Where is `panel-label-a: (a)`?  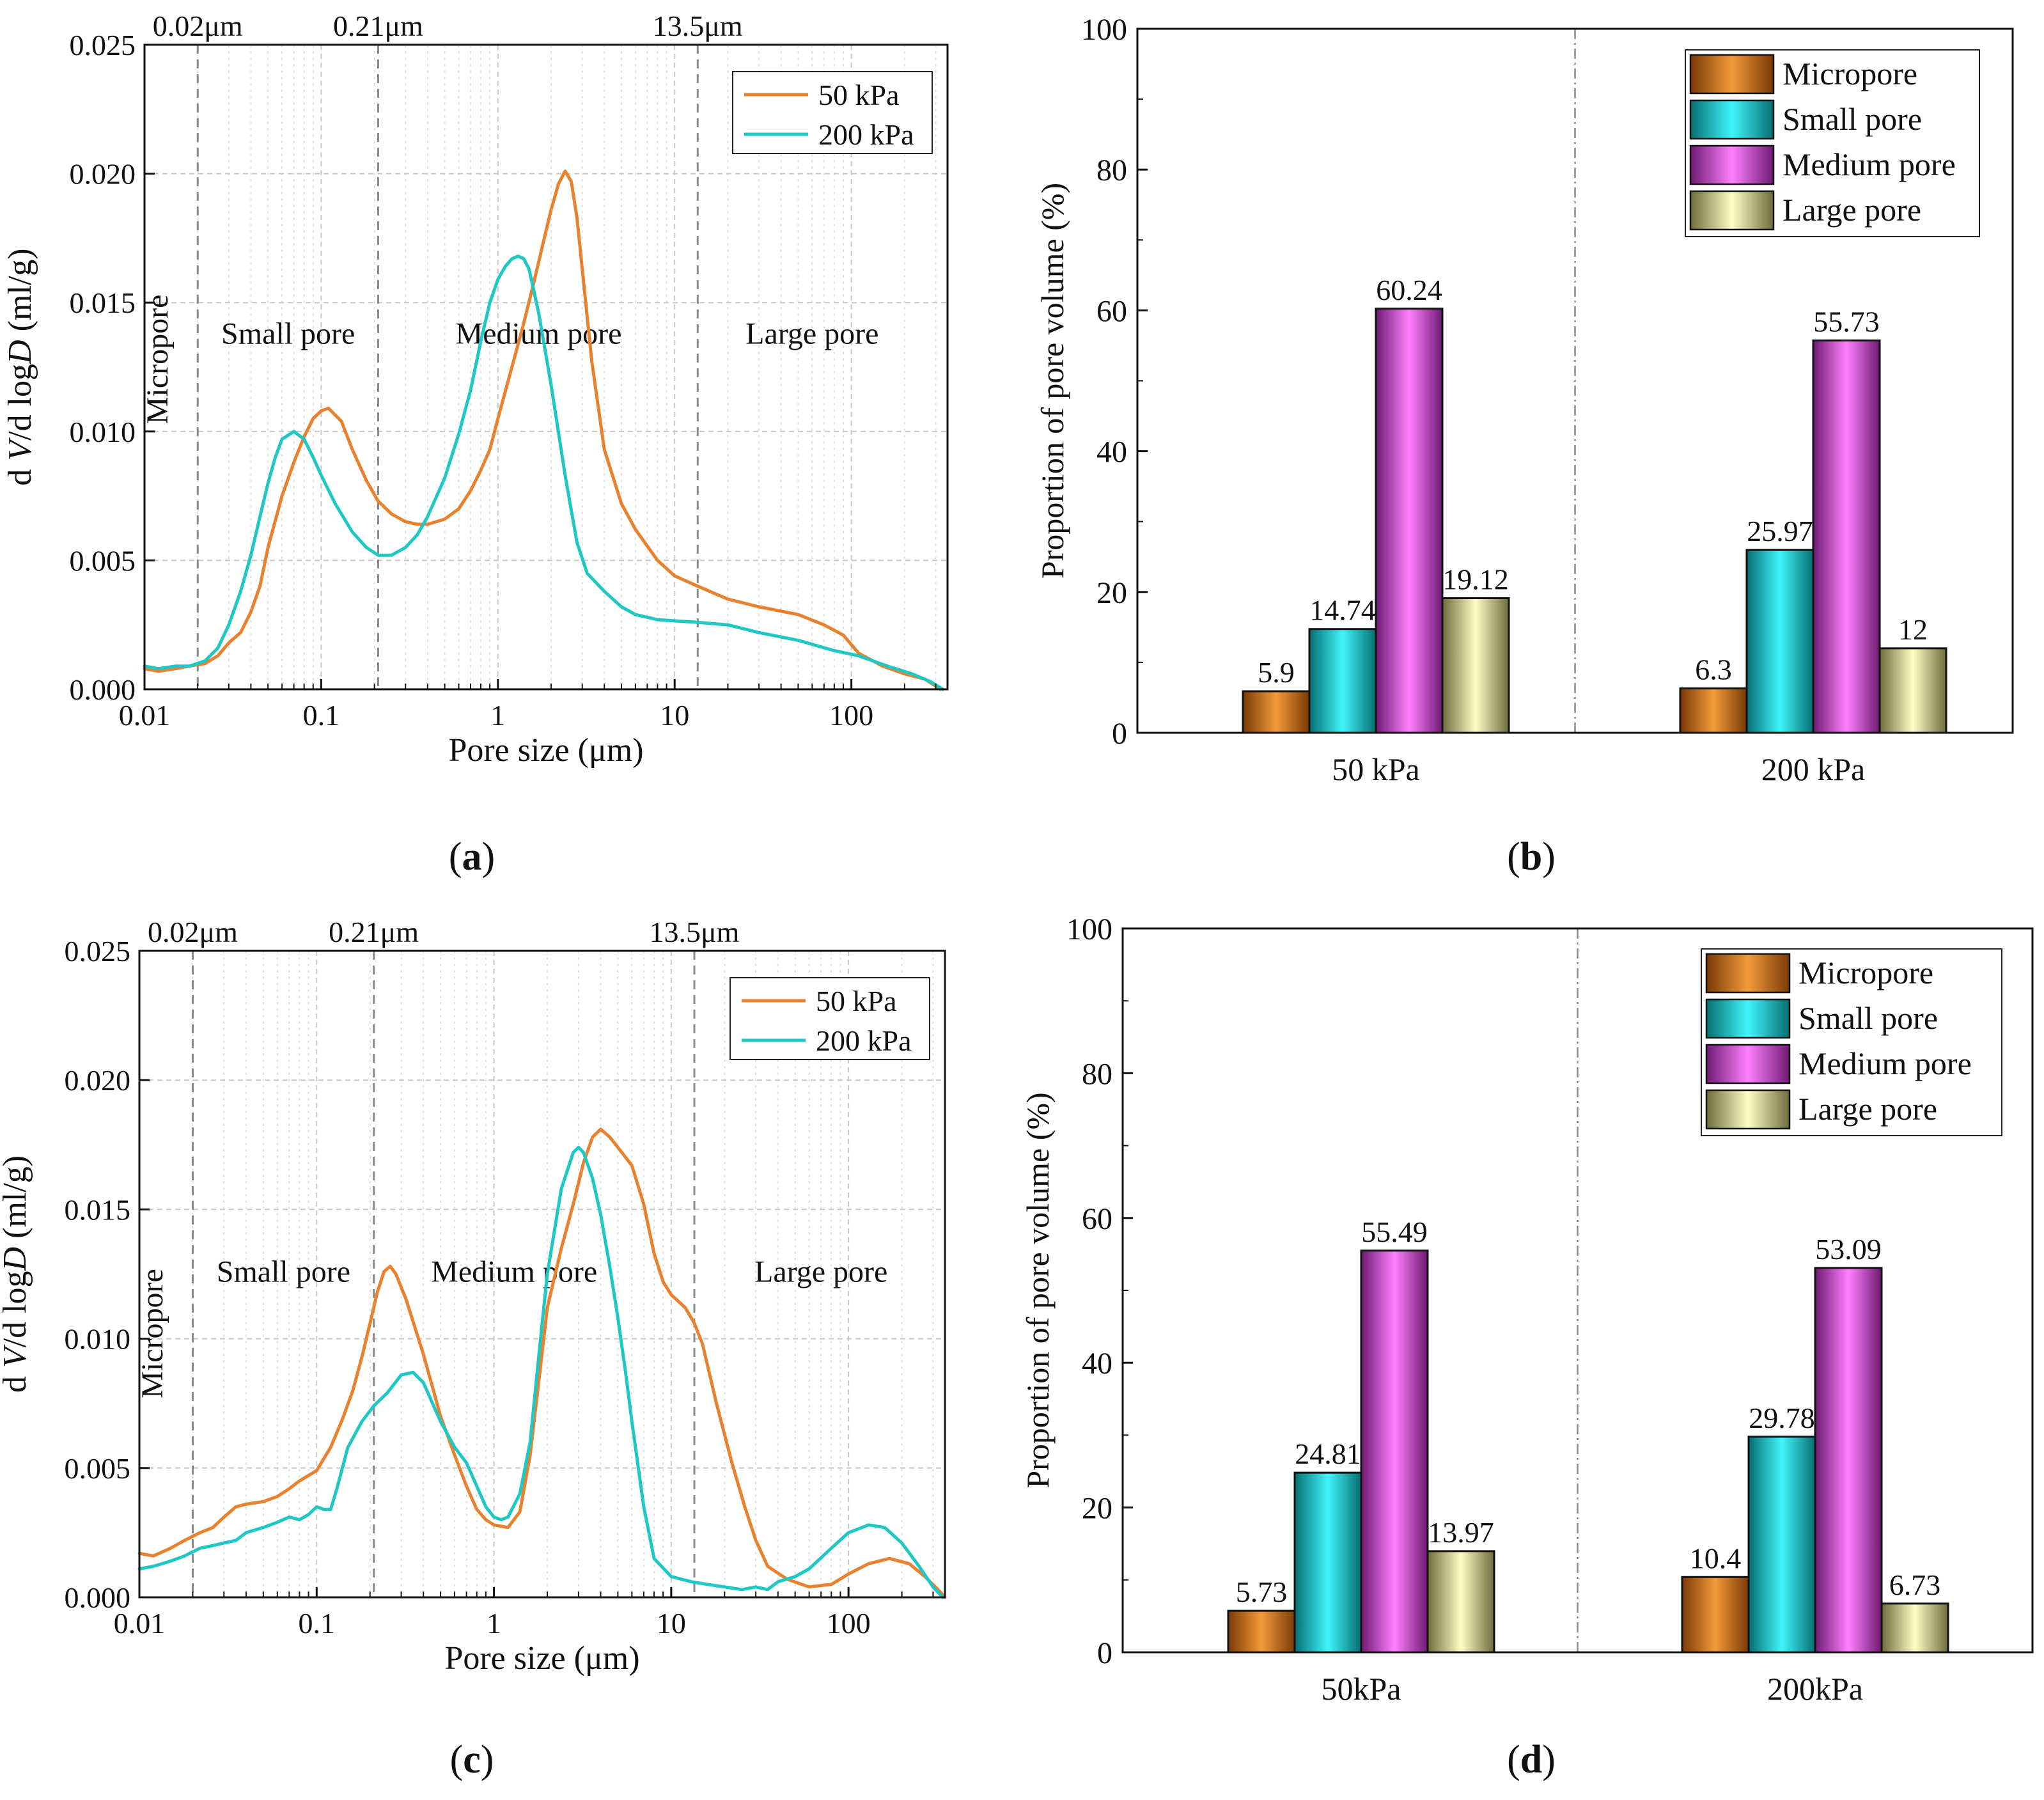
panel-label-a: (a) is located at coordinates (472, 857).